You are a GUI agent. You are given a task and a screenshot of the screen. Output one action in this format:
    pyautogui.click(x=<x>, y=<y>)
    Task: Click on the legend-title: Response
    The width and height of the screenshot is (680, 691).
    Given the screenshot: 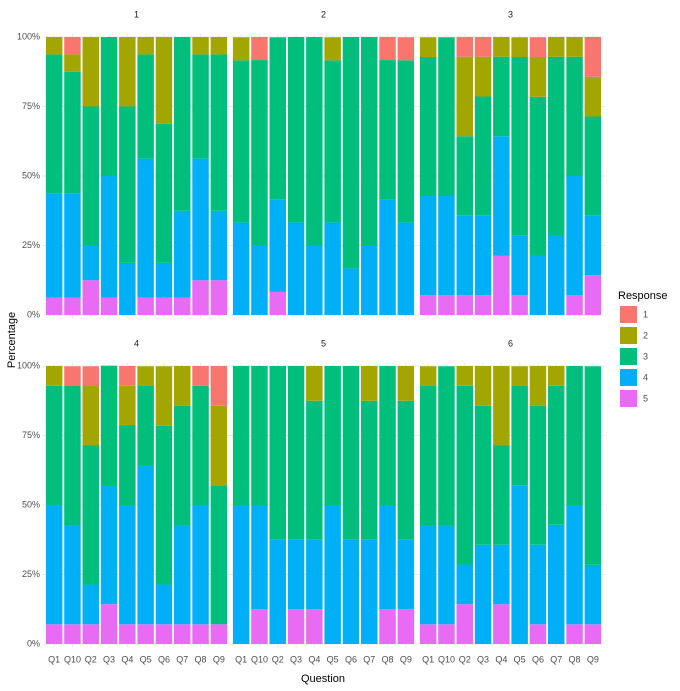 What is the action you would take?
    pyautogui.click(x=643, y=296)
    